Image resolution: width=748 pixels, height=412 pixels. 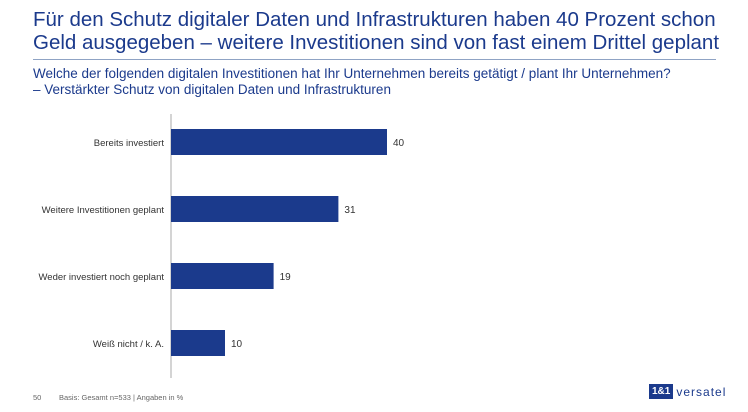 I want to click on data-label: 40, so click(x=399, y=143).